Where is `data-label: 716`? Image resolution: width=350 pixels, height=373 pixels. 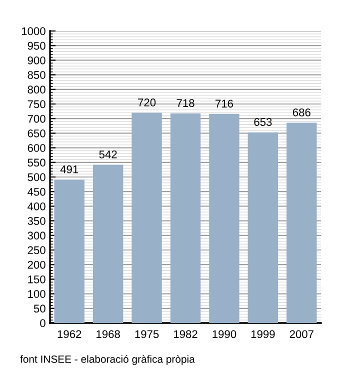
data-label: 716 is located at coordinates (224, 104).